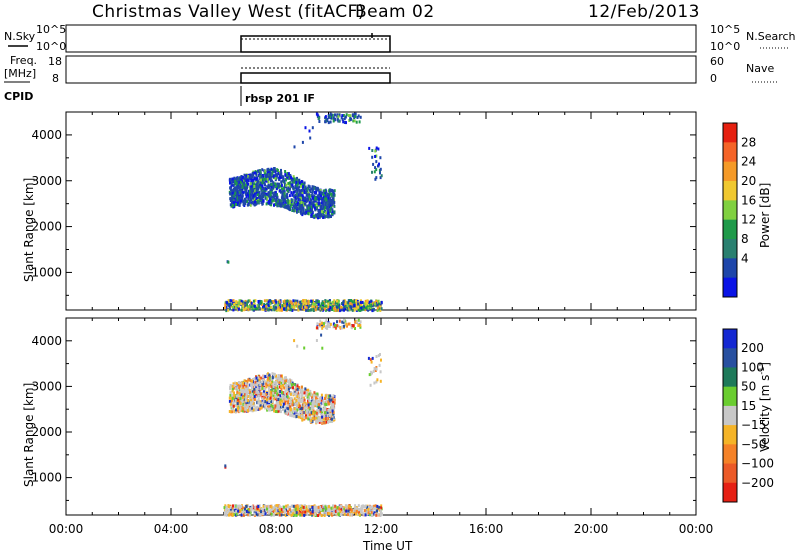  I want to click on power-ylabel: Slant Range [km], so click(29, 230).